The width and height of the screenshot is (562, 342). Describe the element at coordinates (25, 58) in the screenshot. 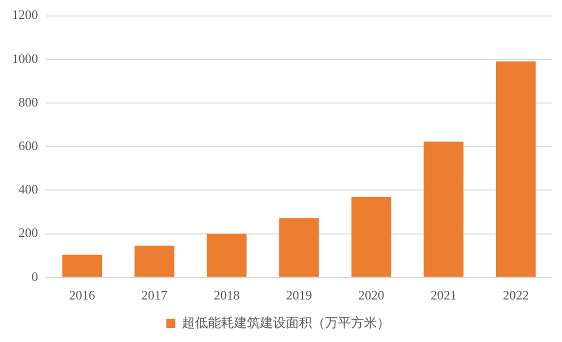

I see `y-tick-label: 1000` at that location.